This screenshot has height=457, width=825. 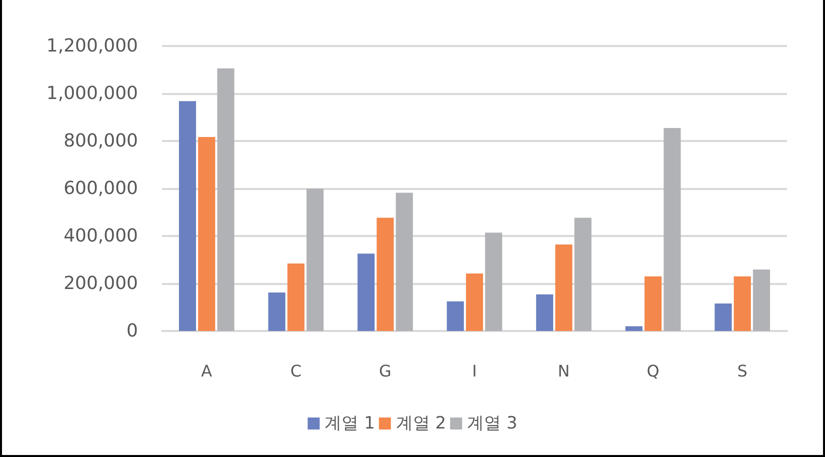 I want to click on x-tick-label: C, so click(x=296, y=371).